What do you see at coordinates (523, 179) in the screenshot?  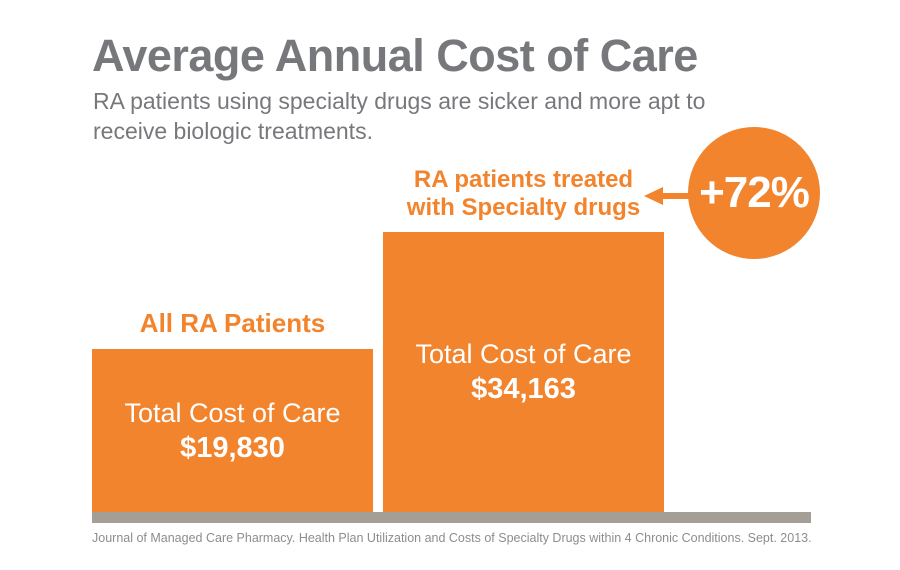 I see `category-label-specialty-line-1: RA patients treated` at bounding box center [523, 179].